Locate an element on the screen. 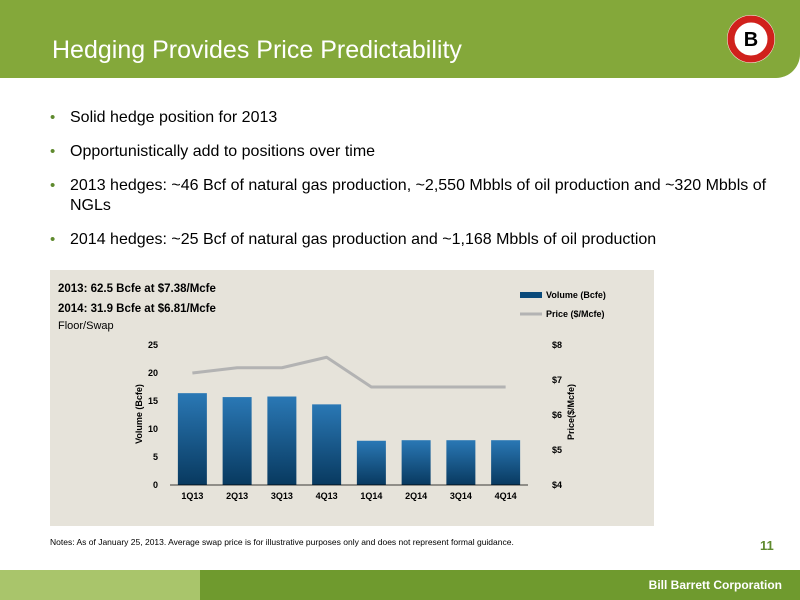 This screenshot has width=800, height=600. legend-price-label: Price ($/Mcfe) is located at coordinates (575, 314).